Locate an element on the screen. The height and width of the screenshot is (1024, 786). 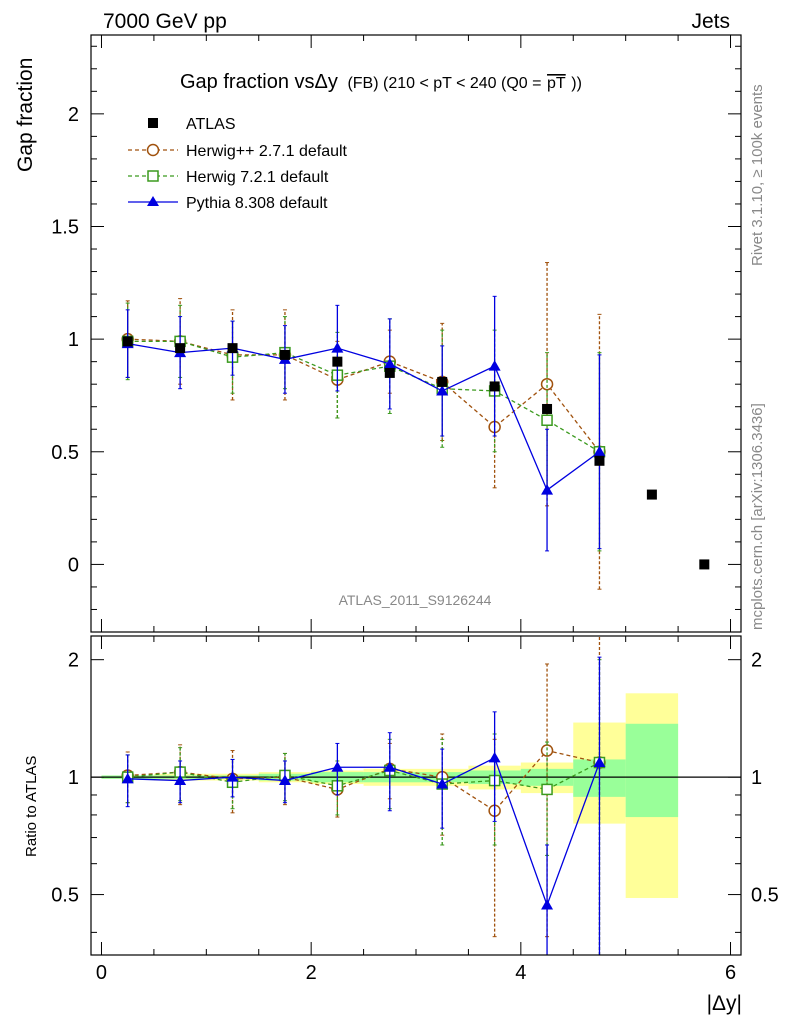
legend-label-pythia: Pythia 8.308 default is located at coordinates (257, 203).